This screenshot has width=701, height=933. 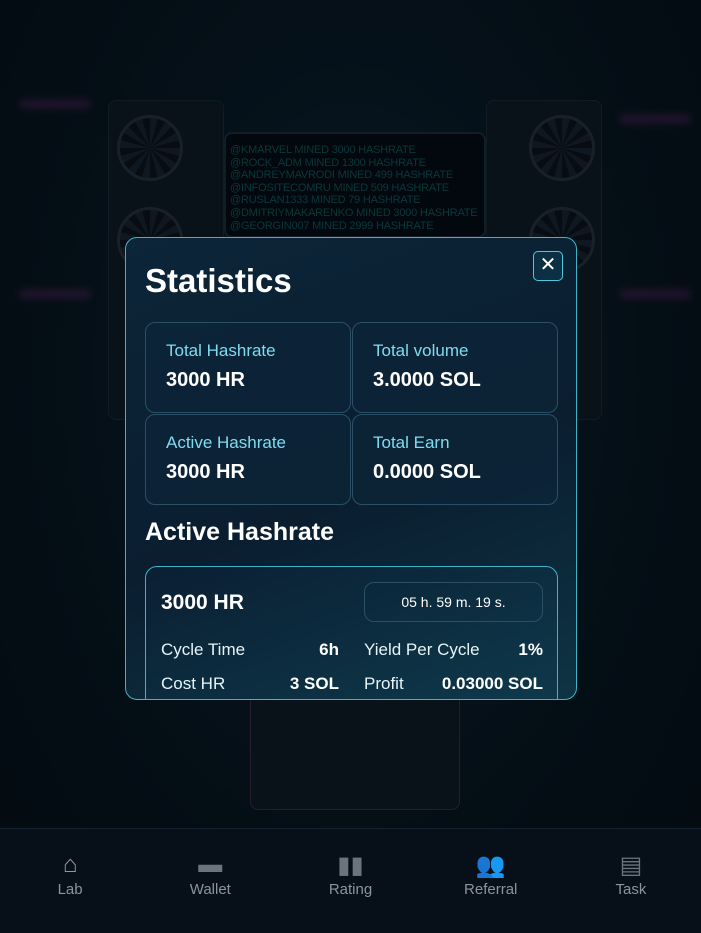 I want to click on bottom-nav: ⌂ Lab ▬ Wallet ▮▮ Rating 👥 Referral ▤ Task, so click(x=350, y=880).